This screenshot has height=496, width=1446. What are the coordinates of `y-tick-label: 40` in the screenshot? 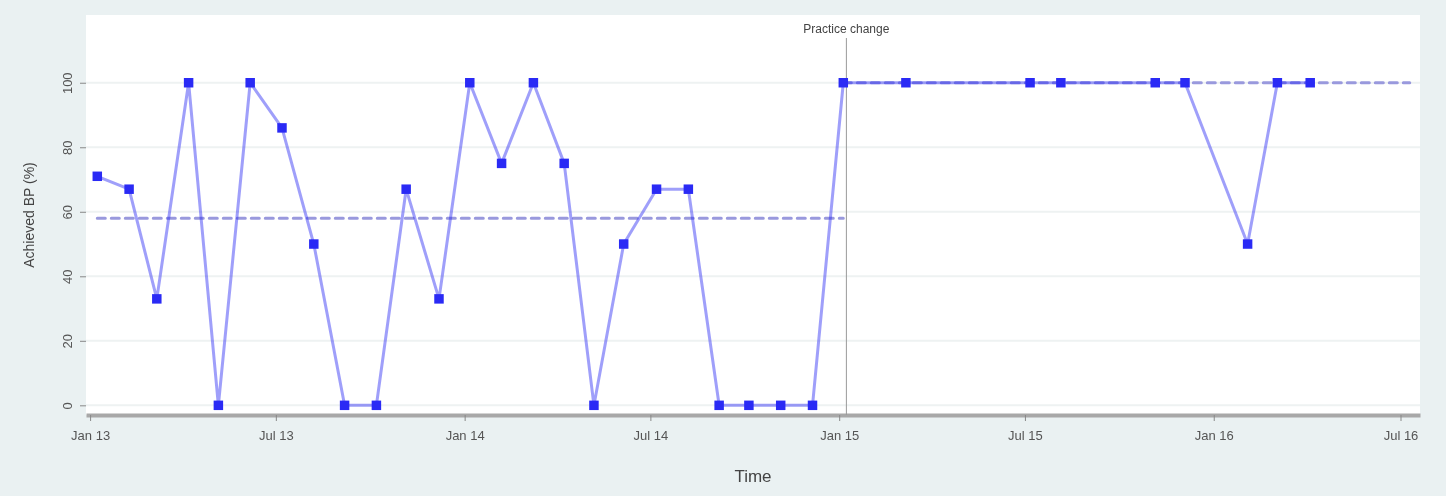 It's located at (67, 277).